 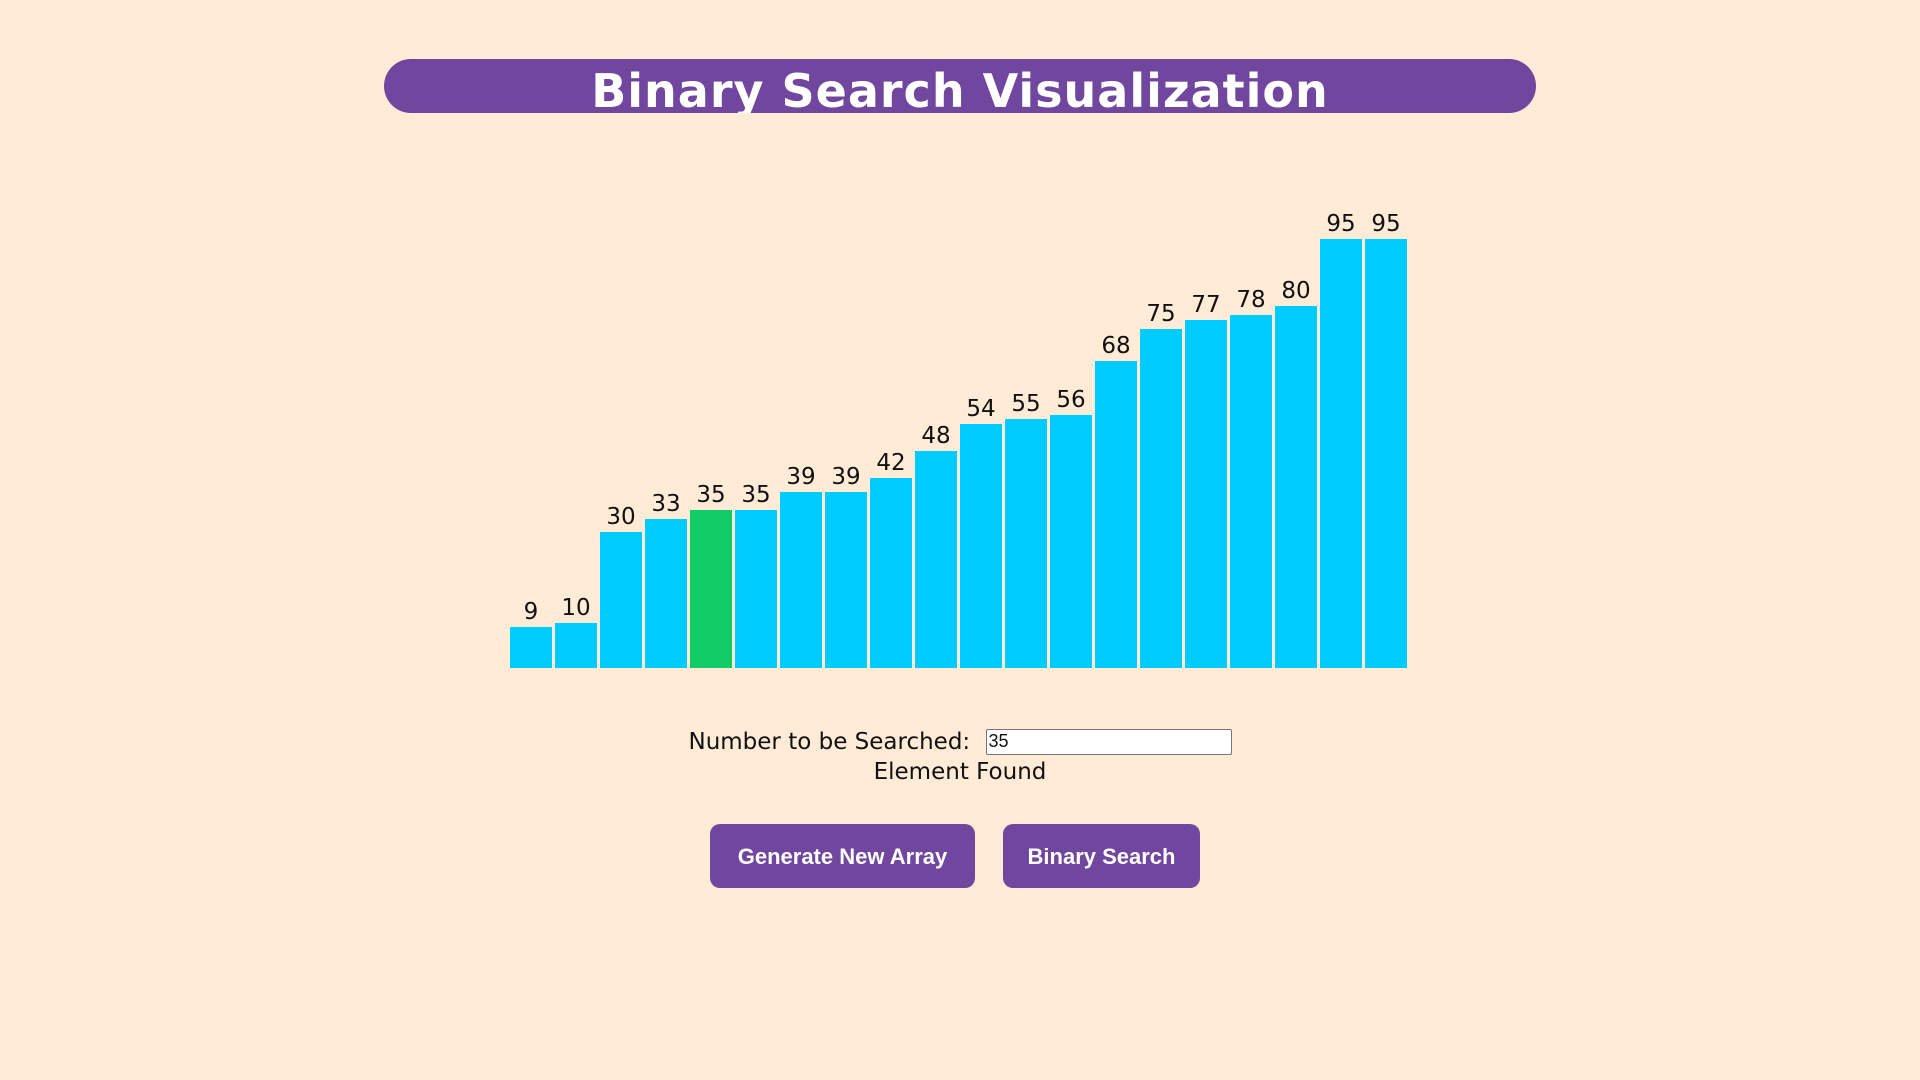 What do you see at coordinates (1251, 300) in the screenshot?
I see `bar-value-label: 78` at bounding box center [1251, 300].